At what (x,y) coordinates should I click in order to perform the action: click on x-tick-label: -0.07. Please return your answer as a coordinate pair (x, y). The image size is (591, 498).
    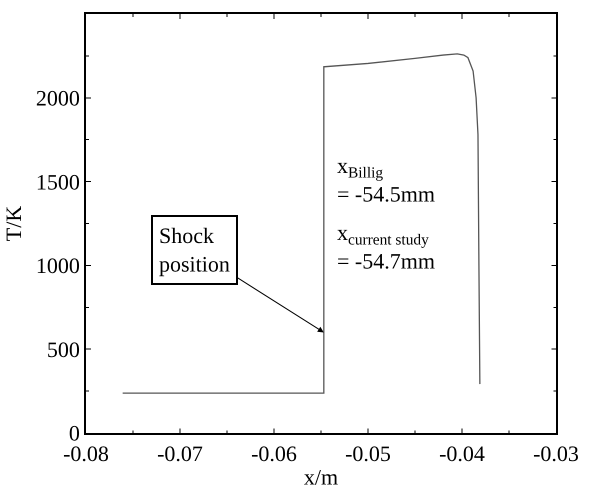
    Looking at the image, I should click on (180, 453).